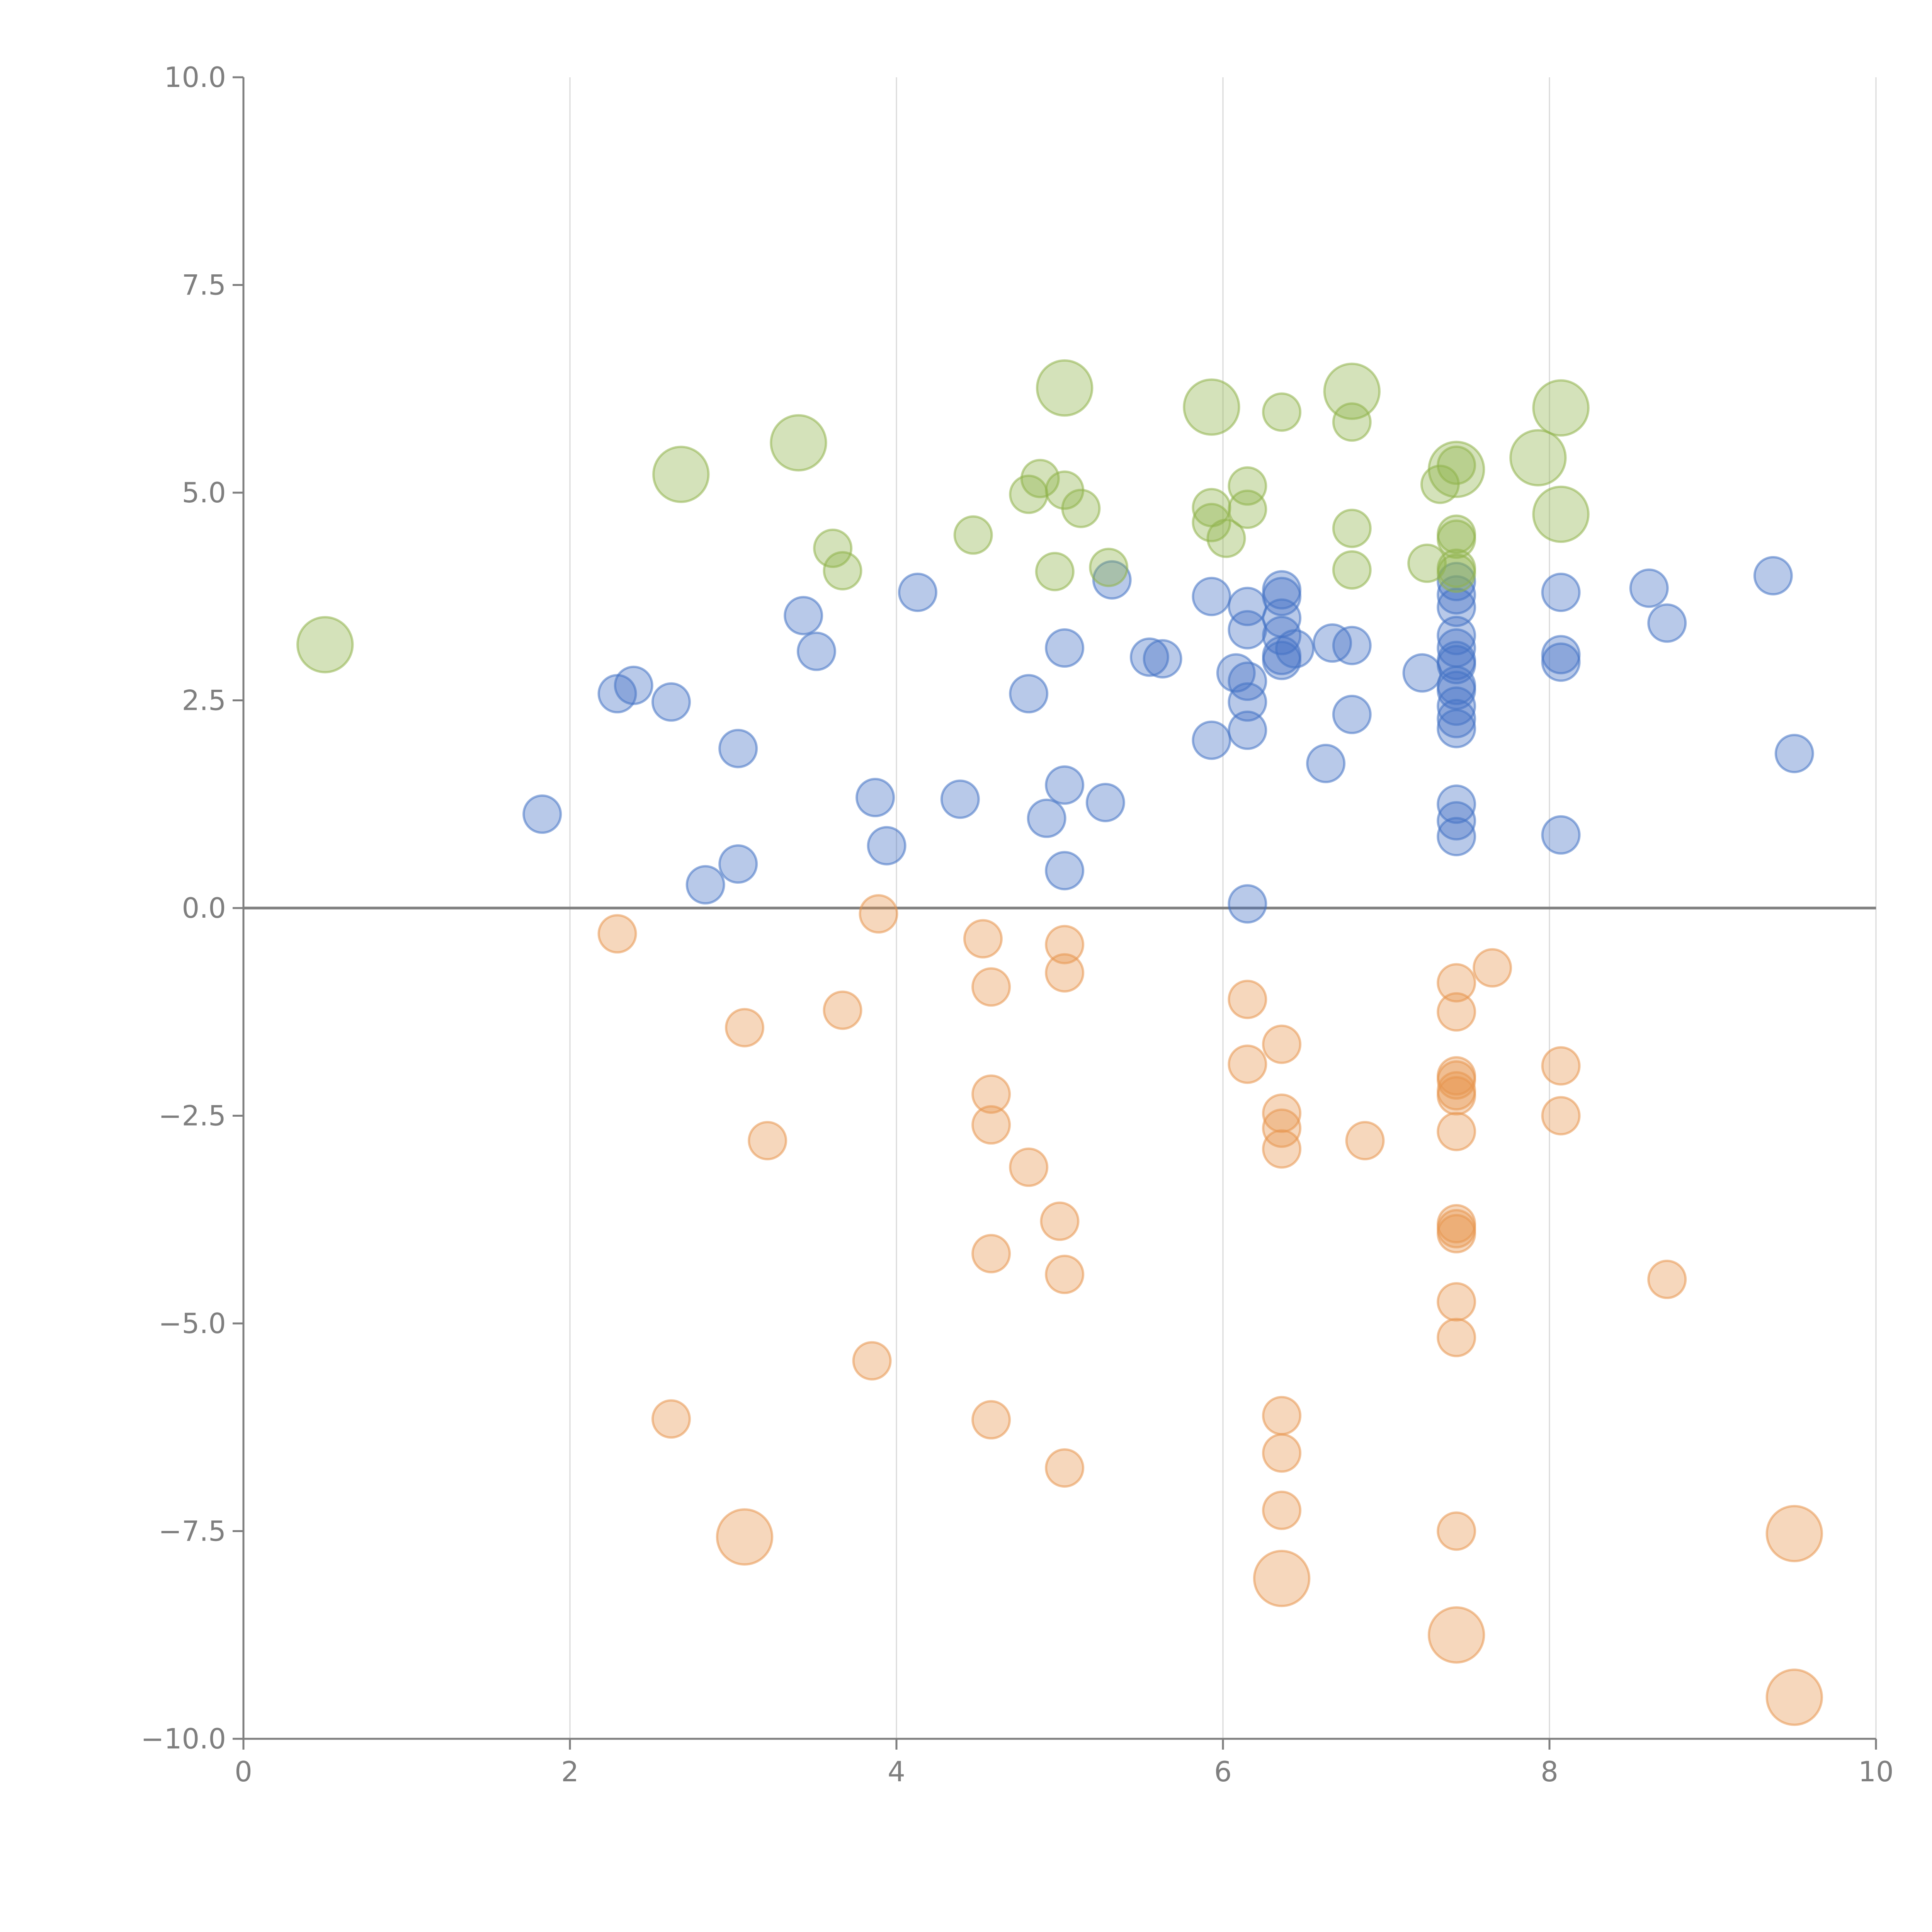 Image resolution: width=1932 pixels, height=1932 pixels. What do you see at coordinates (192, 1116) in the screenshot?
I see `y-tick-label: −2.5` at bounding box center [192, 1116].